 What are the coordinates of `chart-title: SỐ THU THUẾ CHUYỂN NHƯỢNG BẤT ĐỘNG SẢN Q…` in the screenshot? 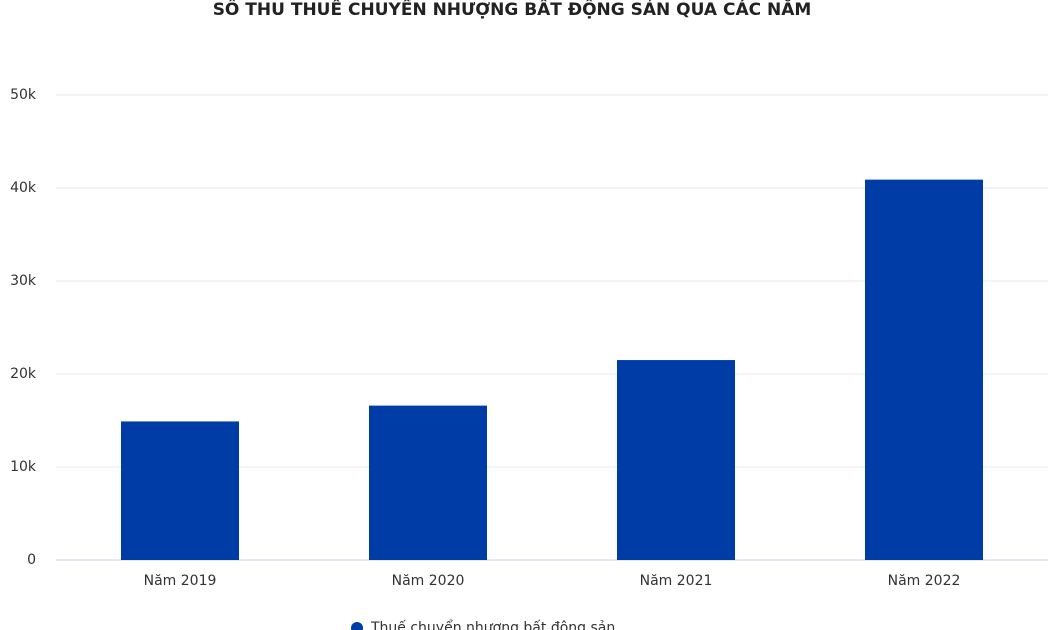 It's located at (512, 10).